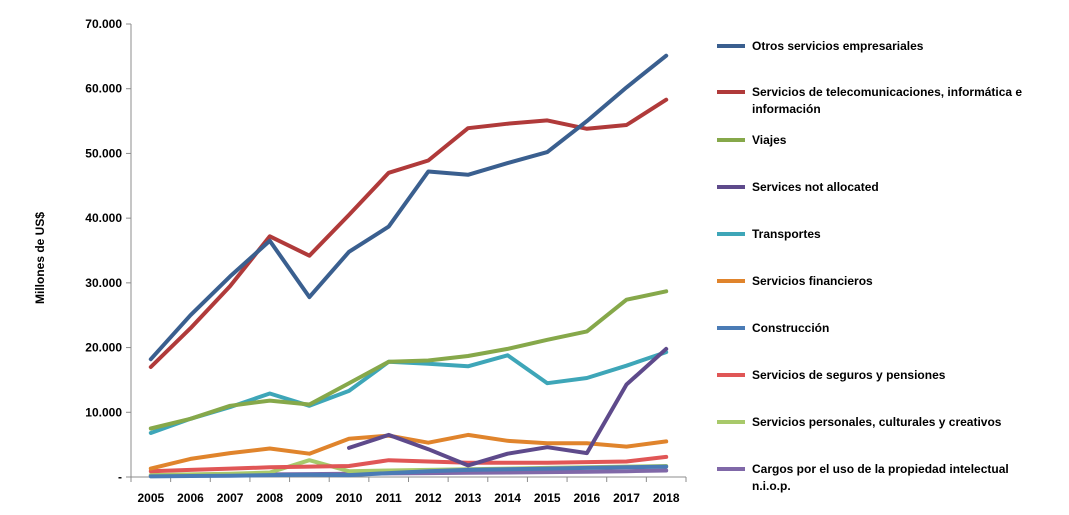 The image size is (1069, 515). I want to click on y-tick-label: 40.000, so click(103, 218).